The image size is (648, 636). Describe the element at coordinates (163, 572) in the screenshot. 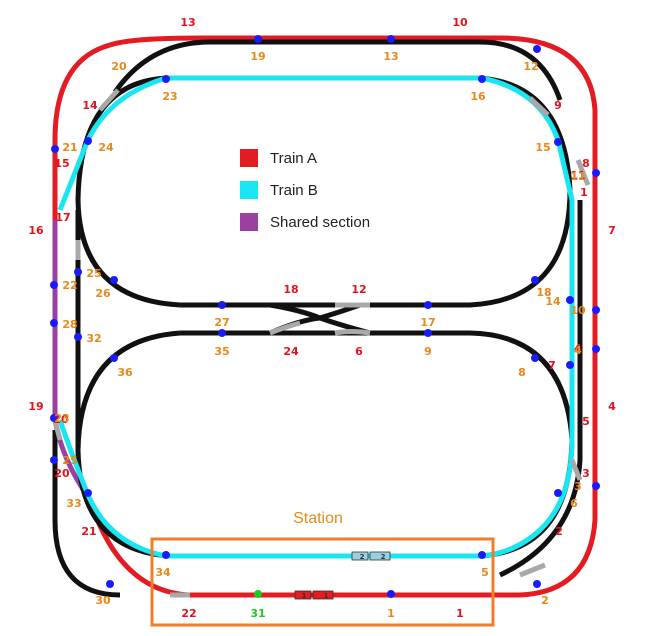

I see `label: 34` at that location.